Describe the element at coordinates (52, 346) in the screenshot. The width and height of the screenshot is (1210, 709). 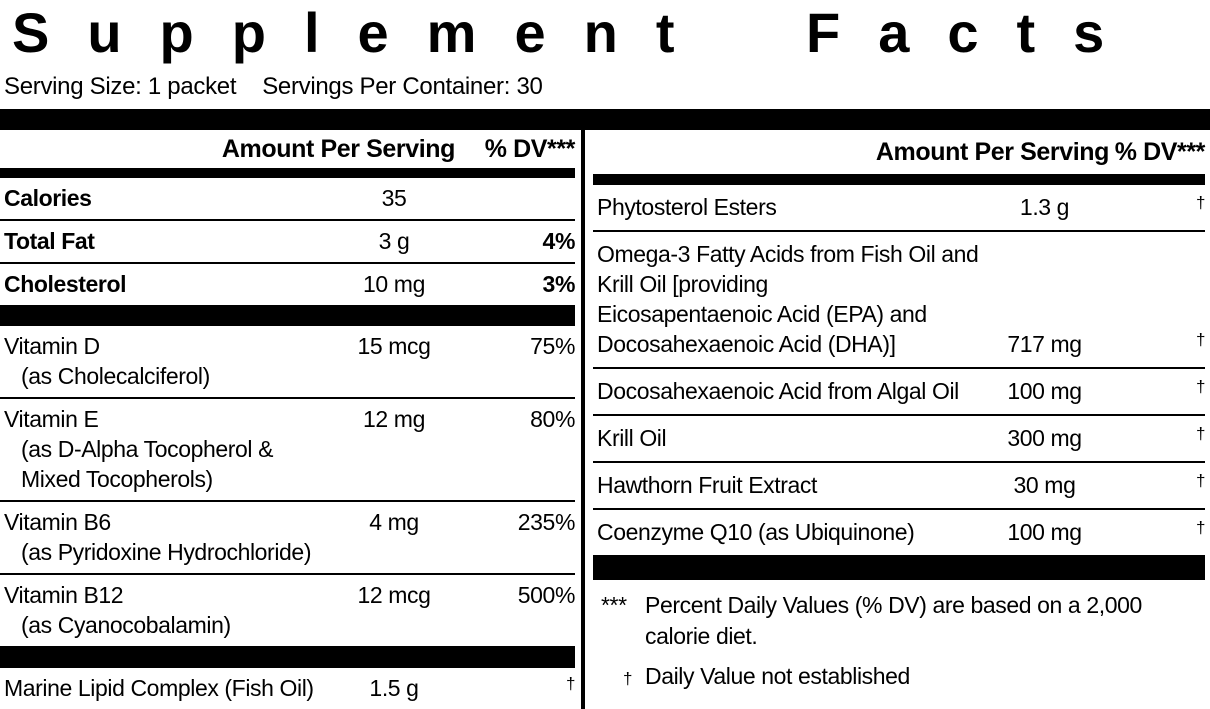
I see `nutrient-name-main: Vitamin D` at that location.